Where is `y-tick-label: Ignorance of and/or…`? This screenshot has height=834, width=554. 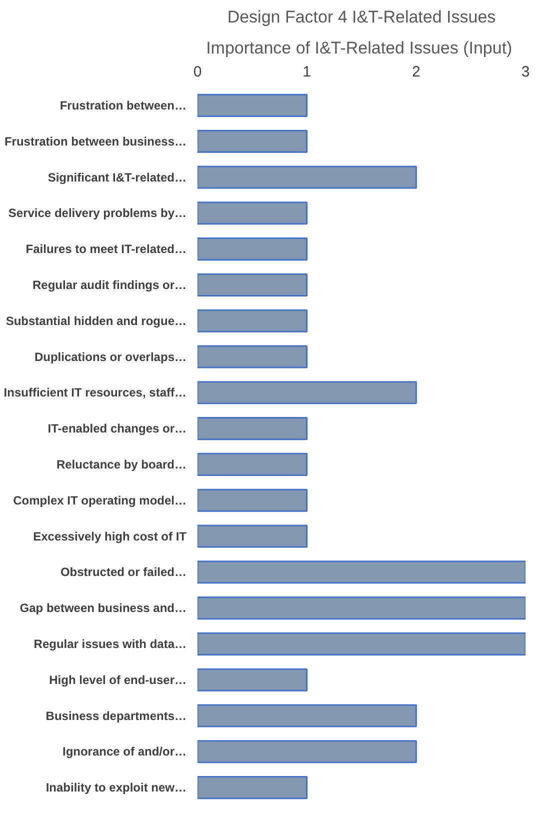 y-tick-label: Ignorance of and/or… is located at coordinates (124, 751).